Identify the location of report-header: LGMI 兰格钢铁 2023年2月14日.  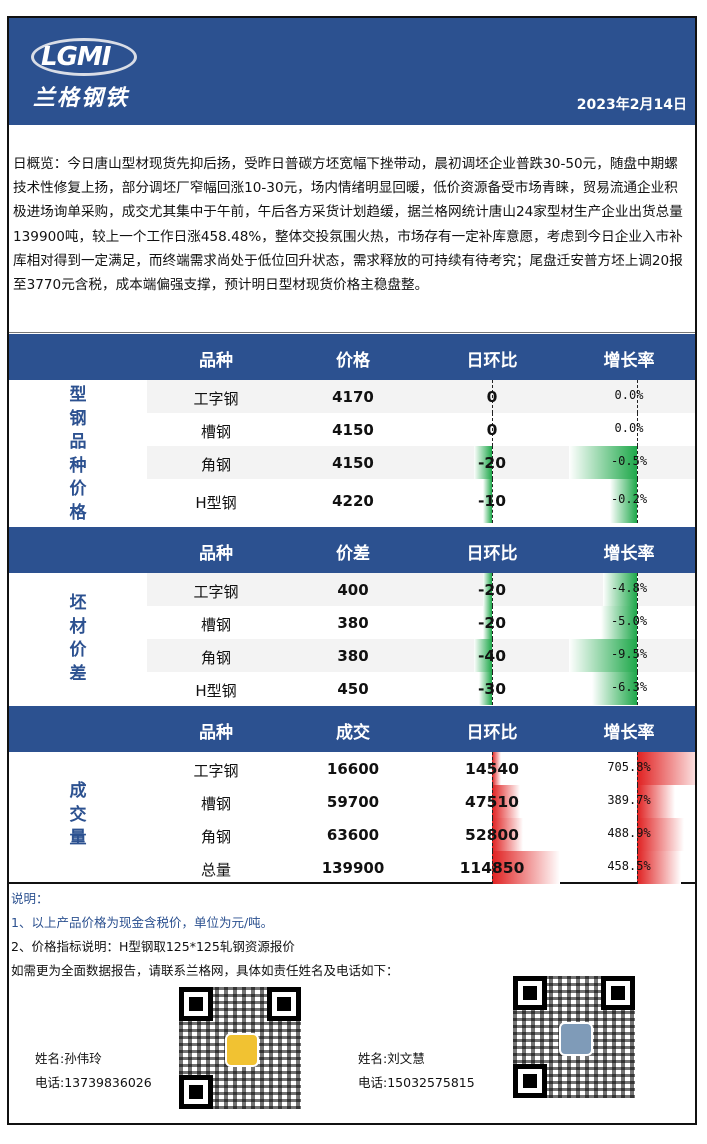
(352, 71).